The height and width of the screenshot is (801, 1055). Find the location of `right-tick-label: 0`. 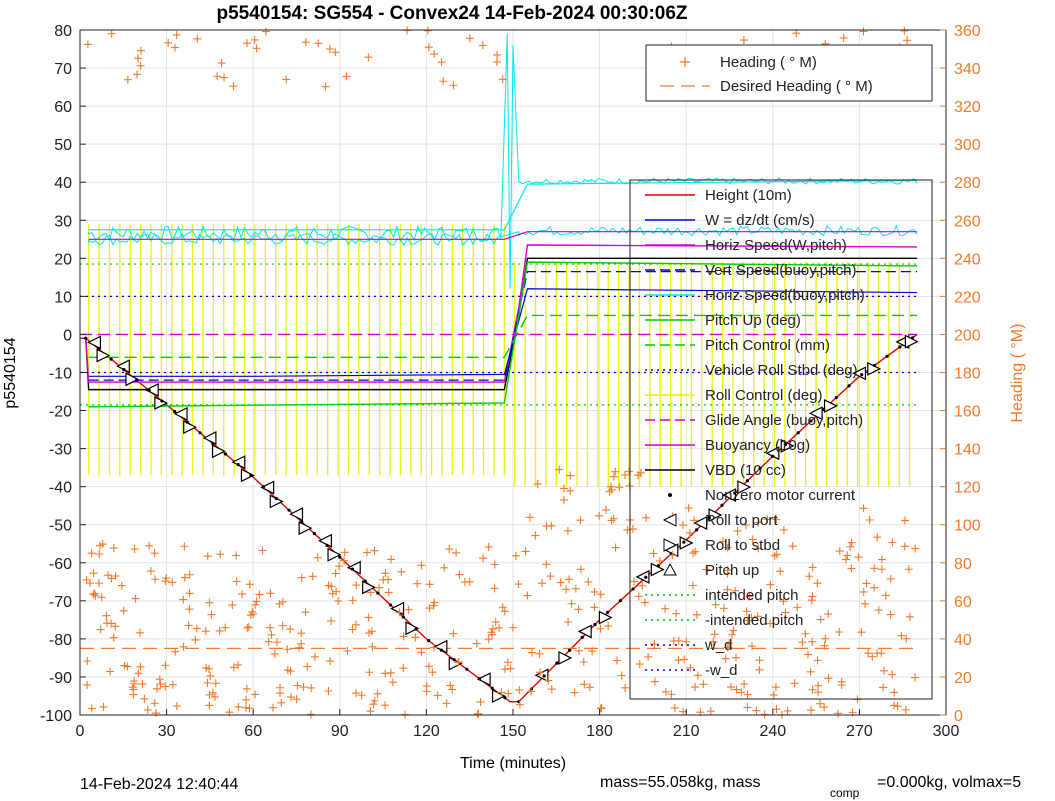

right-tick-label: 0 is located at coordinates (958, 716).